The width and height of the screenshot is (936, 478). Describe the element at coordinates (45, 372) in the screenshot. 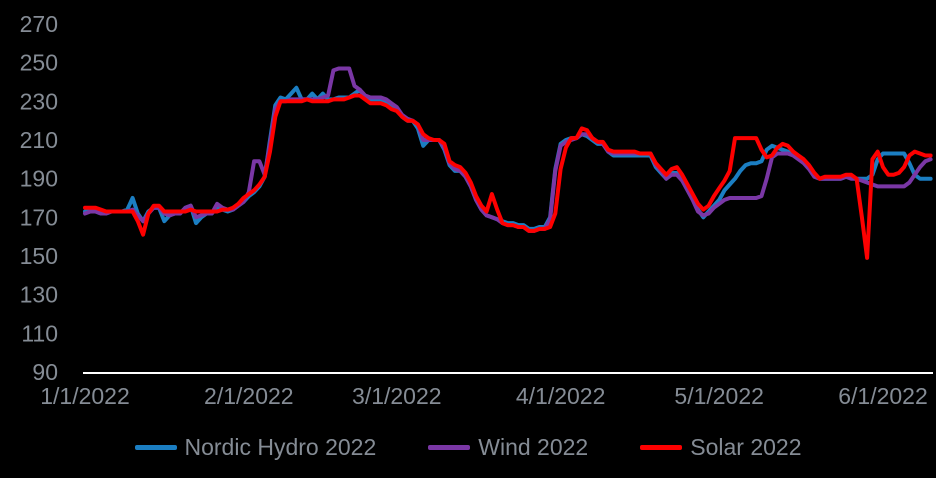

I see `y-axis-tick-label: 90` at that location.